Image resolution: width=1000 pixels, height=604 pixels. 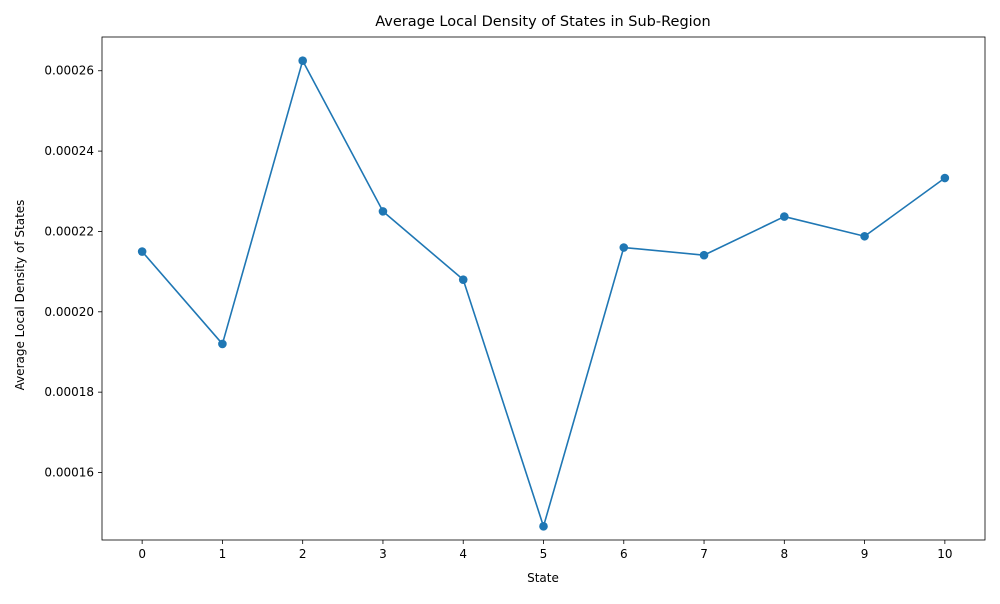 I want to click on x-tick-label: 0, so click(x=142, y=554).